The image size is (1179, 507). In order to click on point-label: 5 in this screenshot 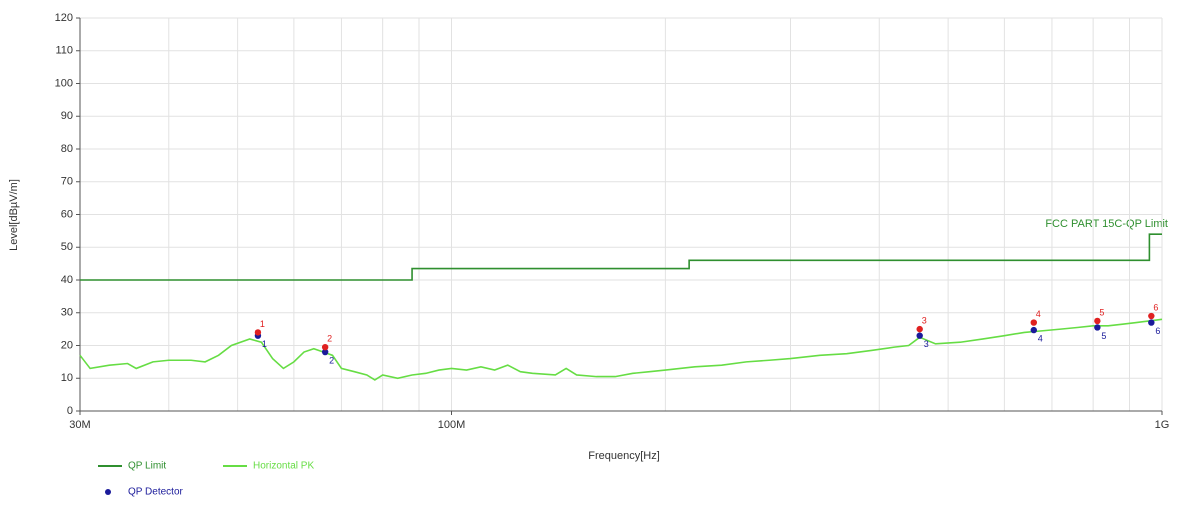, I will do `click(1103, 336)`.